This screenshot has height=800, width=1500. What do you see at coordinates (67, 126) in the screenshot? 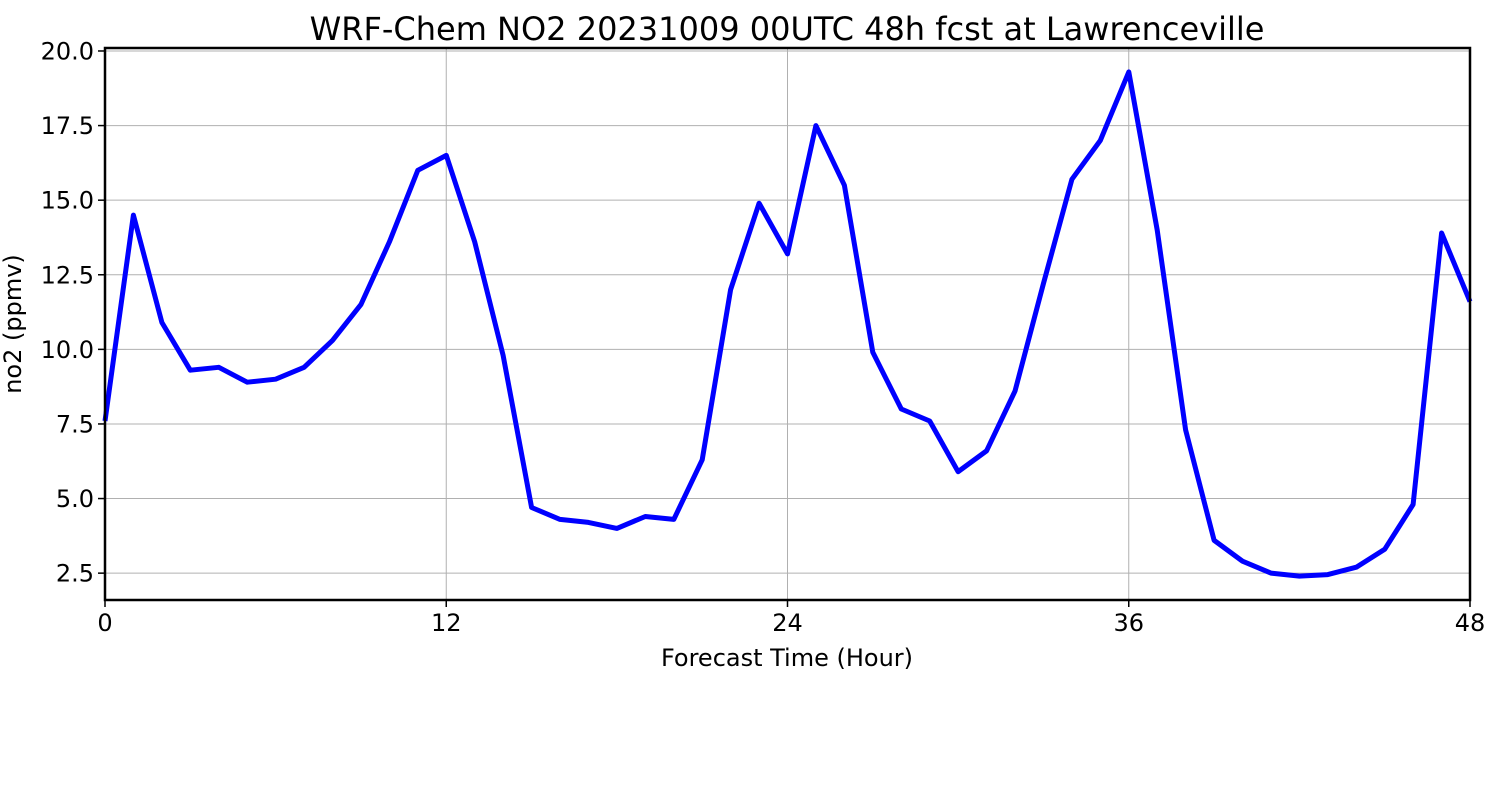
I see `y-tick-label: 17.5` at bounding box center [67, 126].